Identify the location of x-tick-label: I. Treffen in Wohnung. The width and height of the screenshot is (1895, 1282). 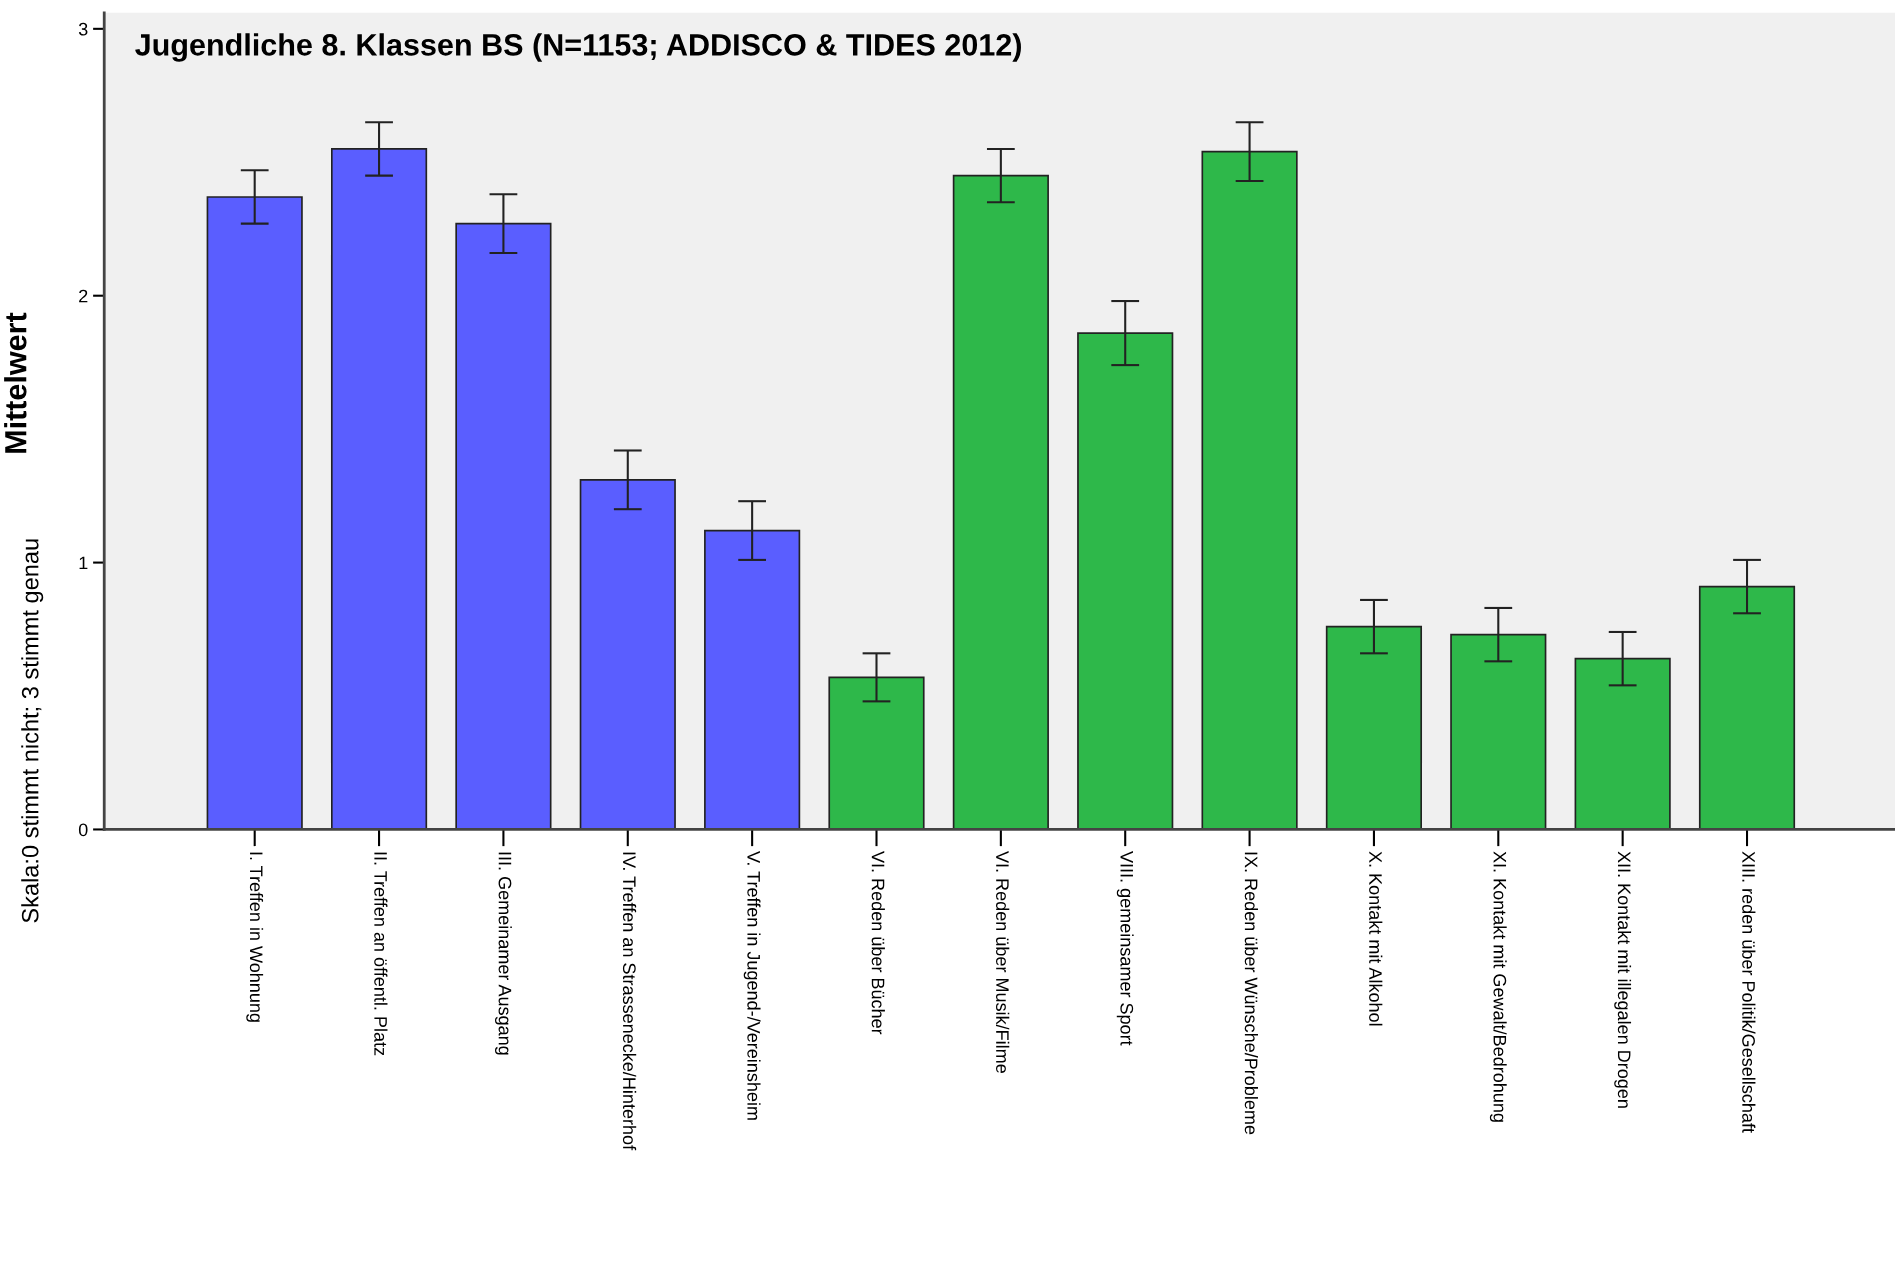
(255, 937).